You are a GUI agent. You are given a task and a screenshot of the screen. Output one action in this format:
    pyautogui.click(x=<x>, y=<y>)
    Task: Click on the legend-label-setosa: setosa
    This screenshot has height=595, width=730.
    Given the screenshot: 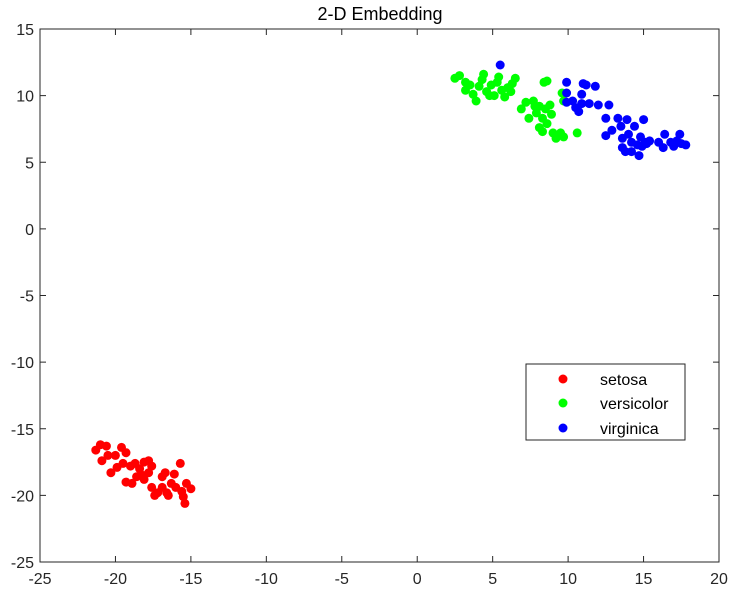 What is the action you would take?
    pyautogui.click(x=623, y=380)
    